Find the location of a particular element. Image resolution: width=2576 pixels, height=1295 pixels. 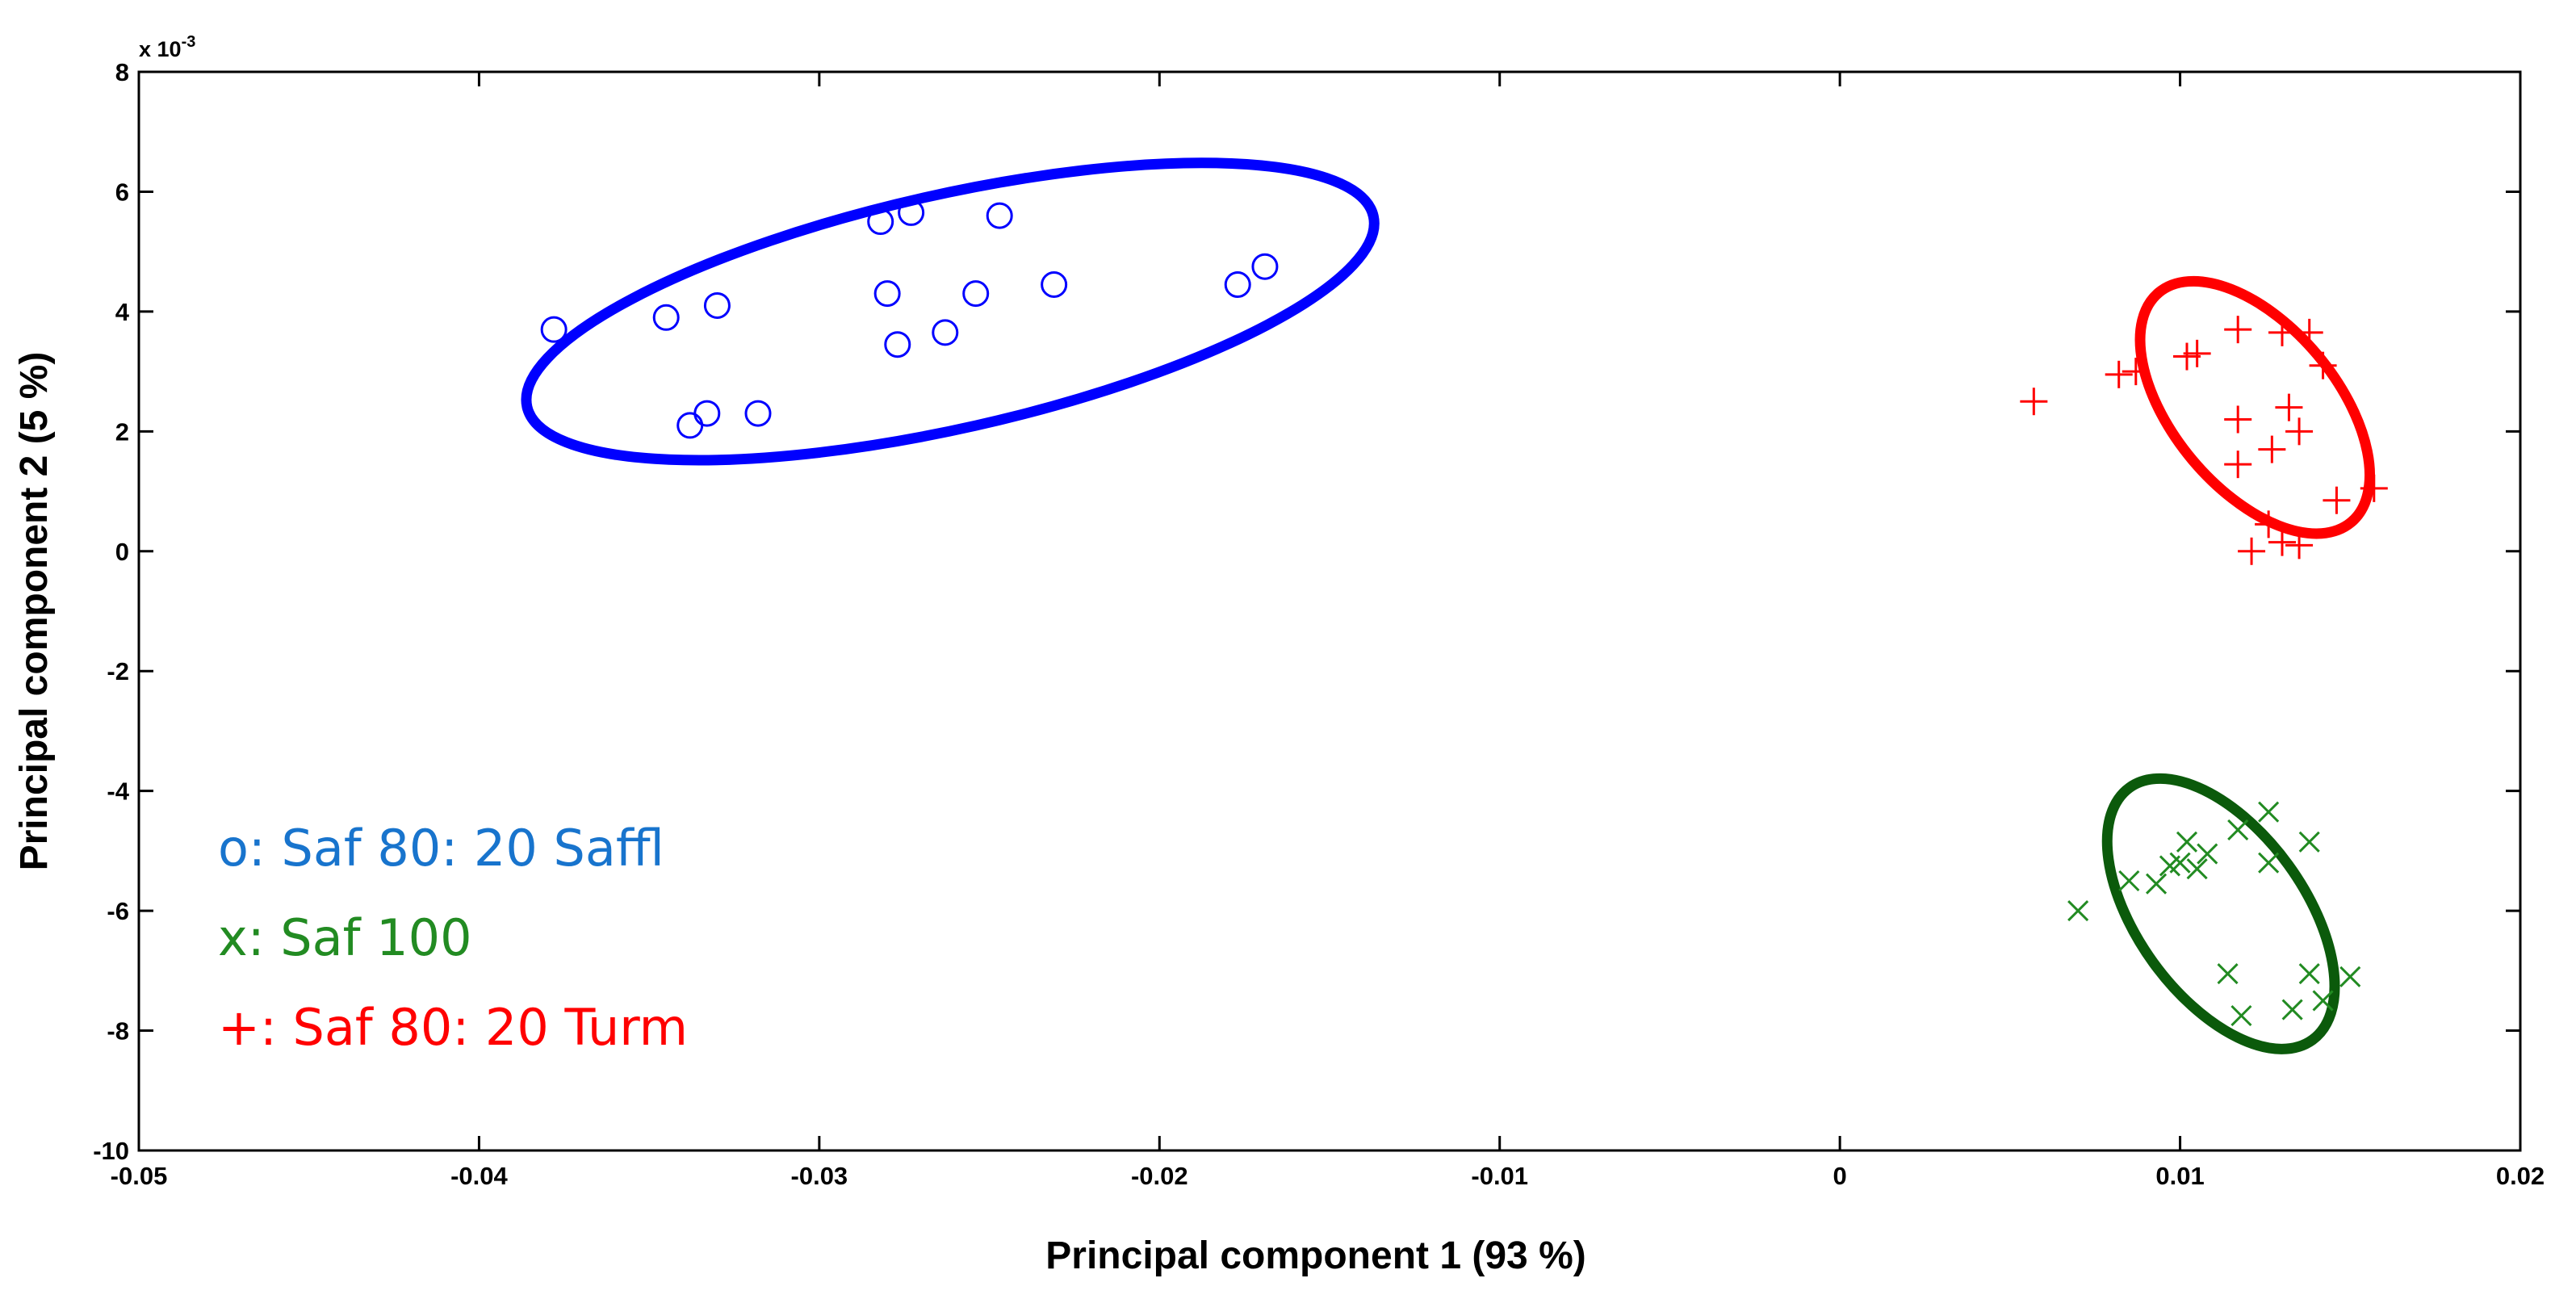

legend-entry: x: Saf 100 is located at coordinates (345, 937).